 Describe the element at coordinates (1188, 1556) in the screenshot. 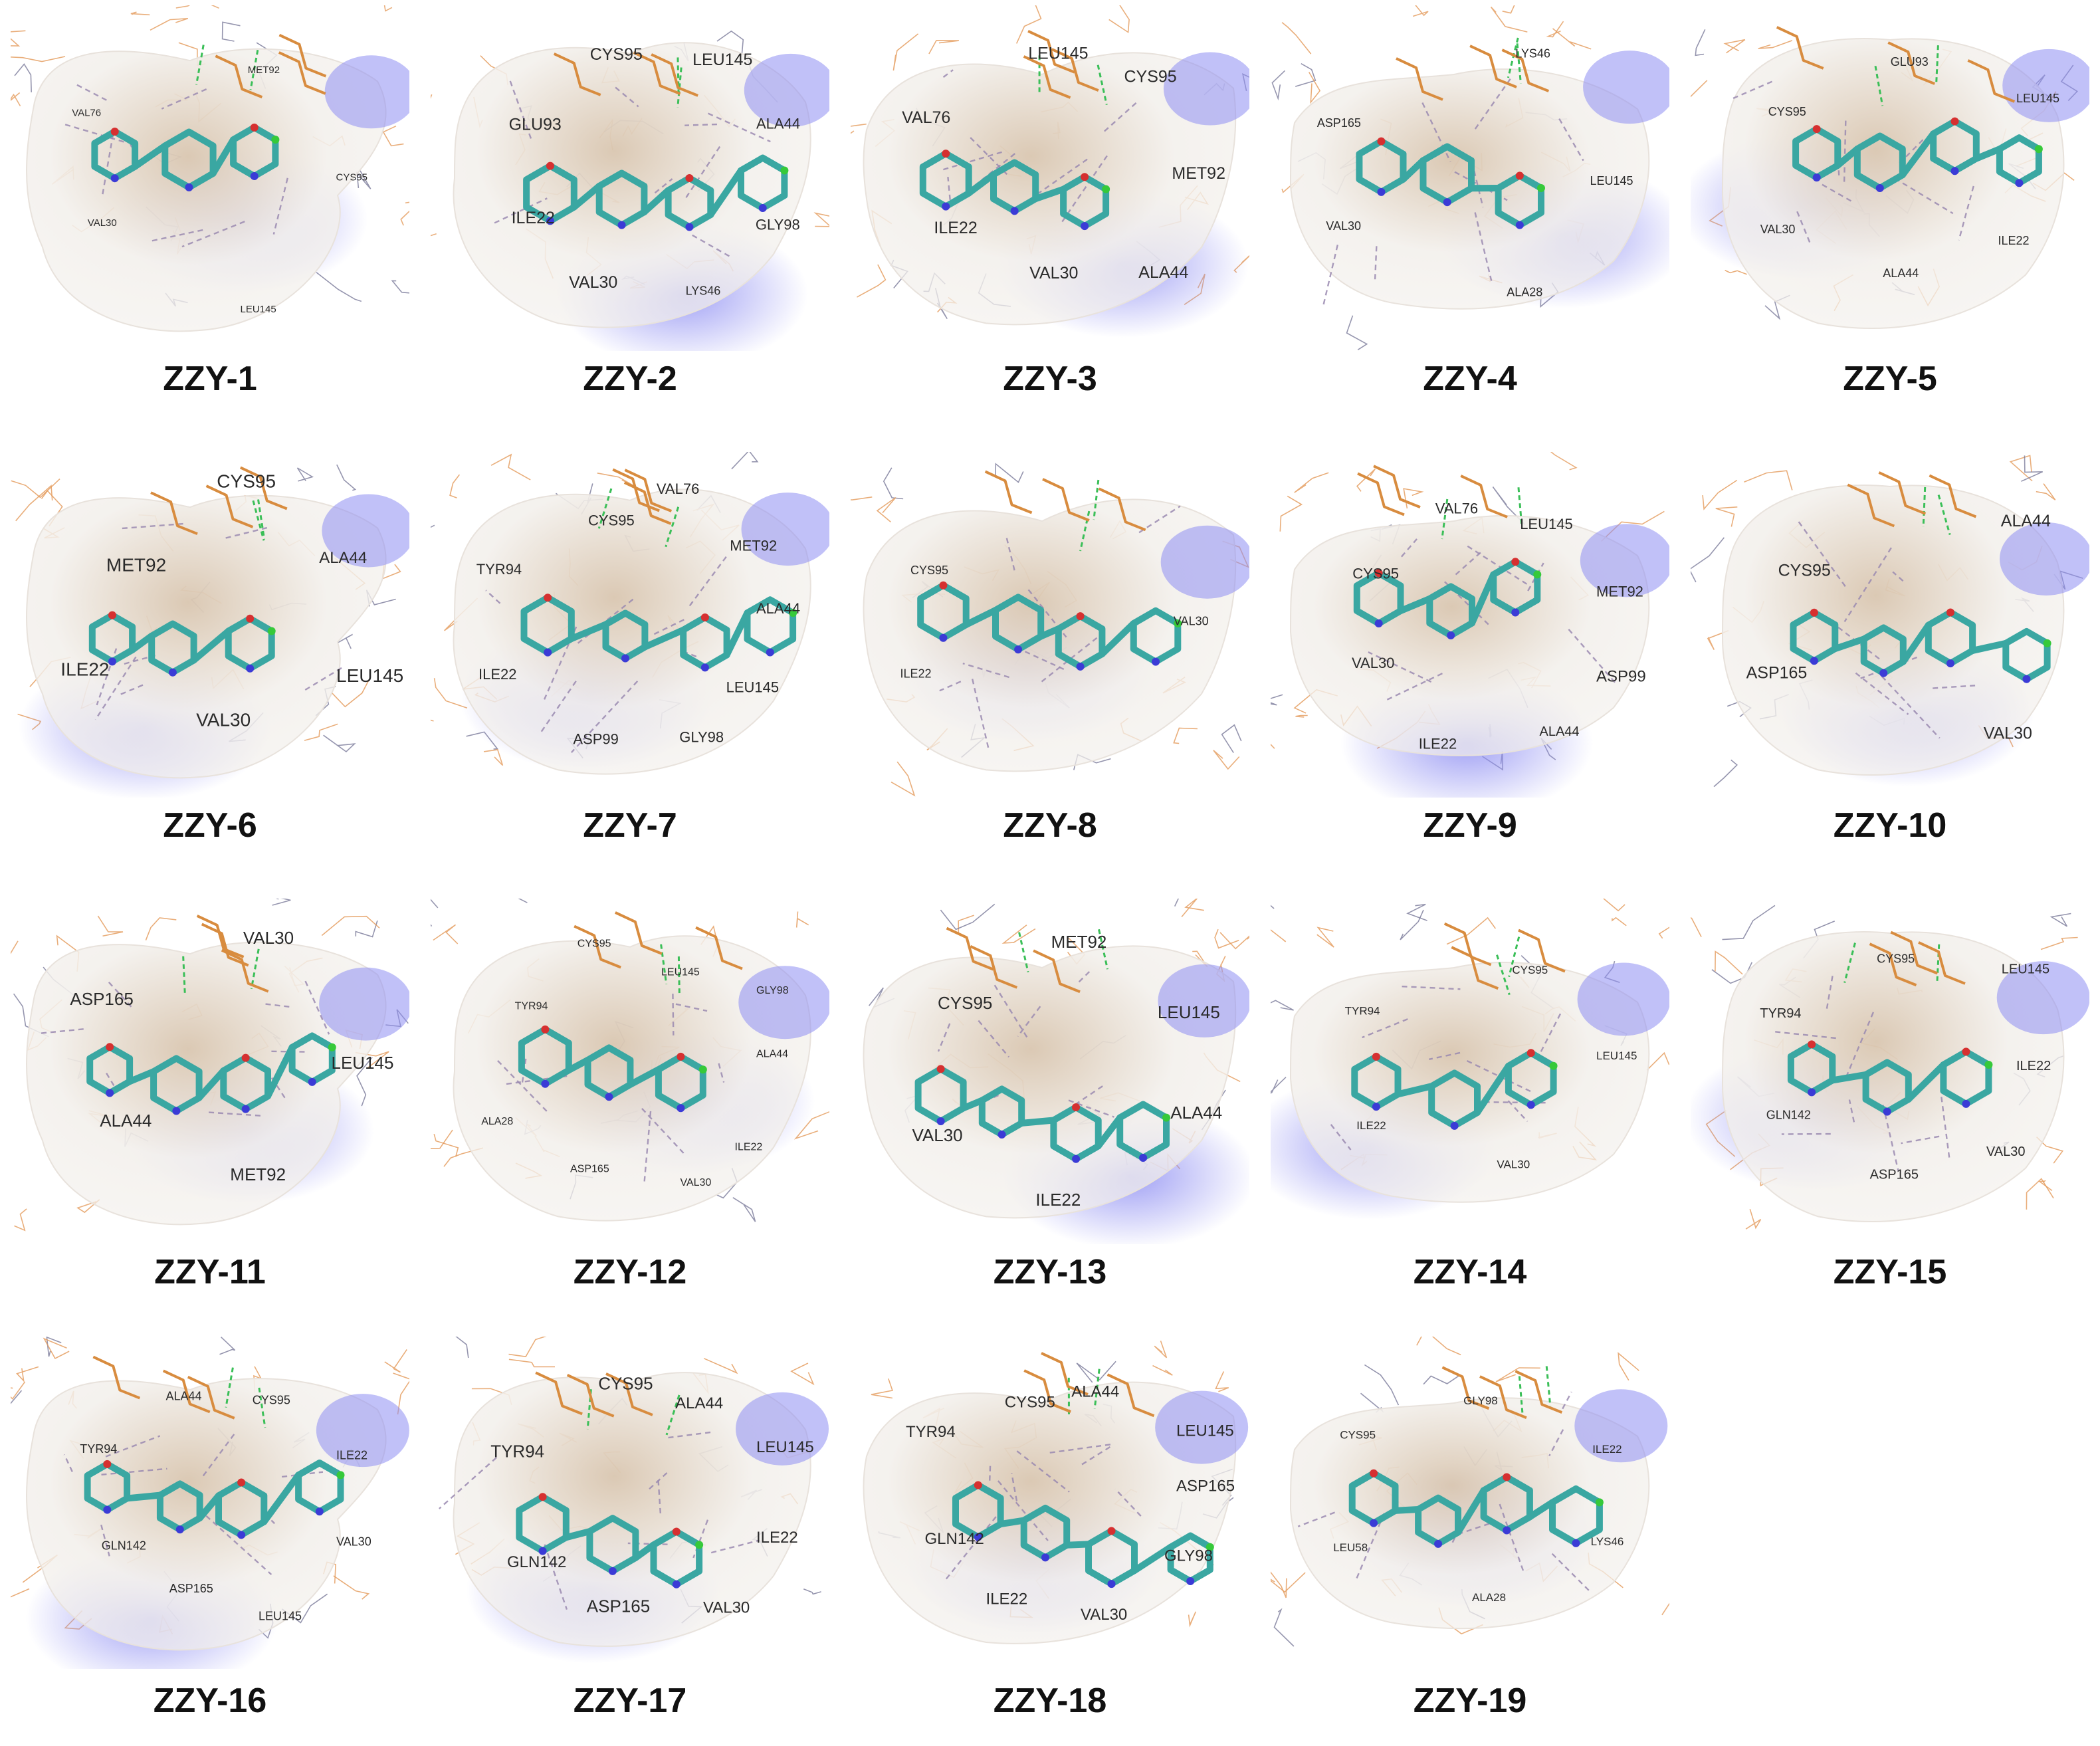

I see `residue-label-gly98: GLY98` at that location.